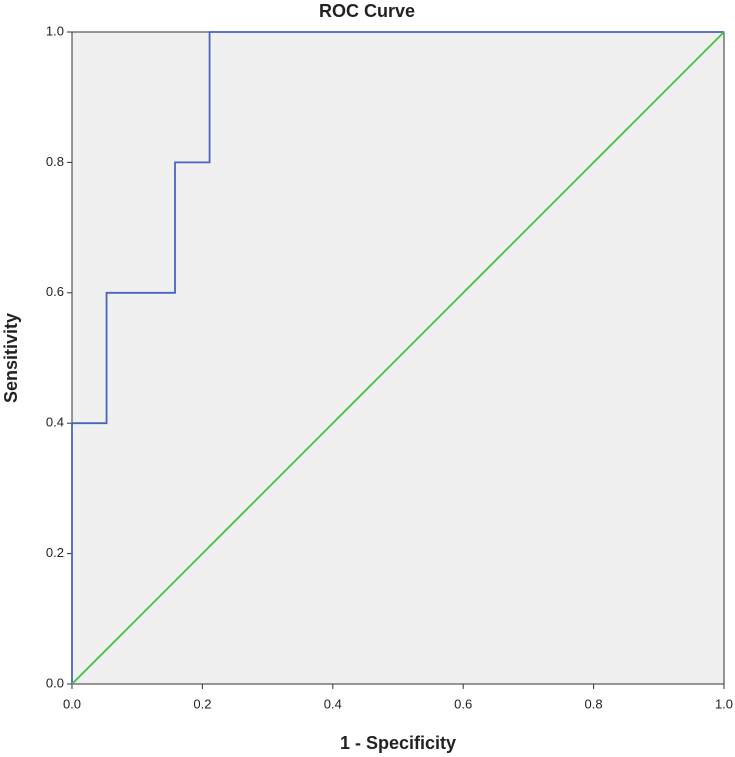 Image resolution: width=735 pixels, height=757 pixels. I want to click on y-tick-label: 0.0, so click(55, 682).